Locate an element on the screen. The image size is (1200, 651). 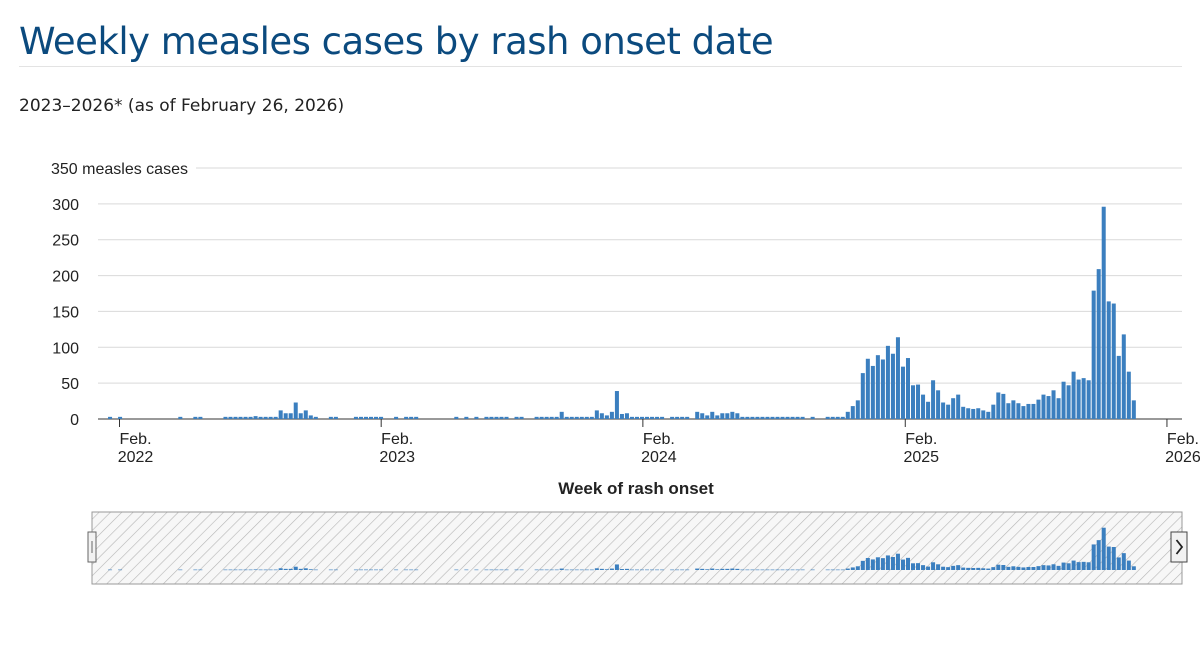
page-title: Weekly measles cases by rash onset date is located at coordinates (396, 41).